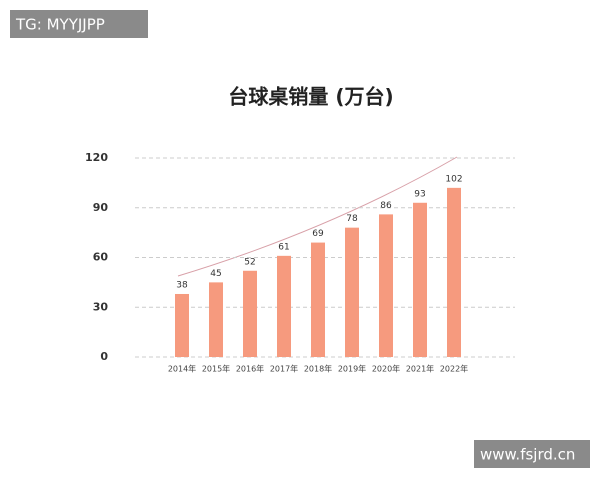  Describe the element at coordinates (249, 262) in the screenshot. I see `value-label: 52` at that location.